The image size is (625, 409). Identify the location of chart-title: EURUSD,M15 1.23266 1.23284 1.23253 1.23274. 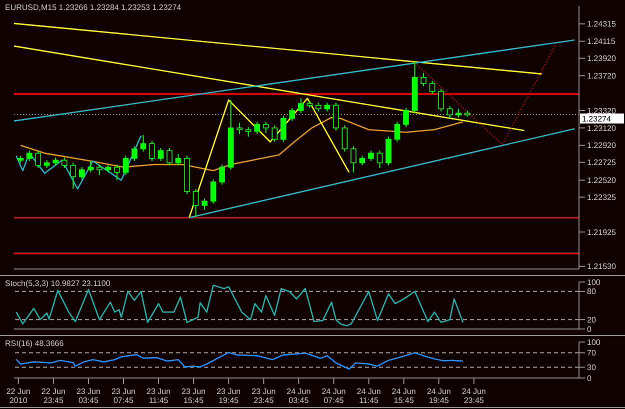
(93, 7).